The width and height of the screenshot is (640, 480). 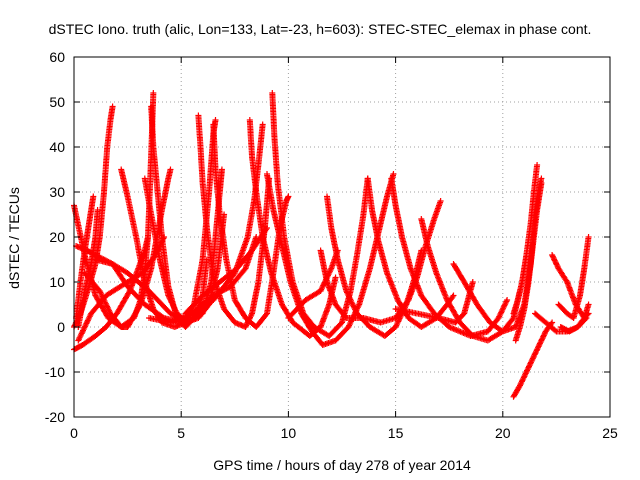 What do you see at coordinates (503, 433) in the screenshot?
I see `x-tick-label: 20` at bounding box center [503, 433].